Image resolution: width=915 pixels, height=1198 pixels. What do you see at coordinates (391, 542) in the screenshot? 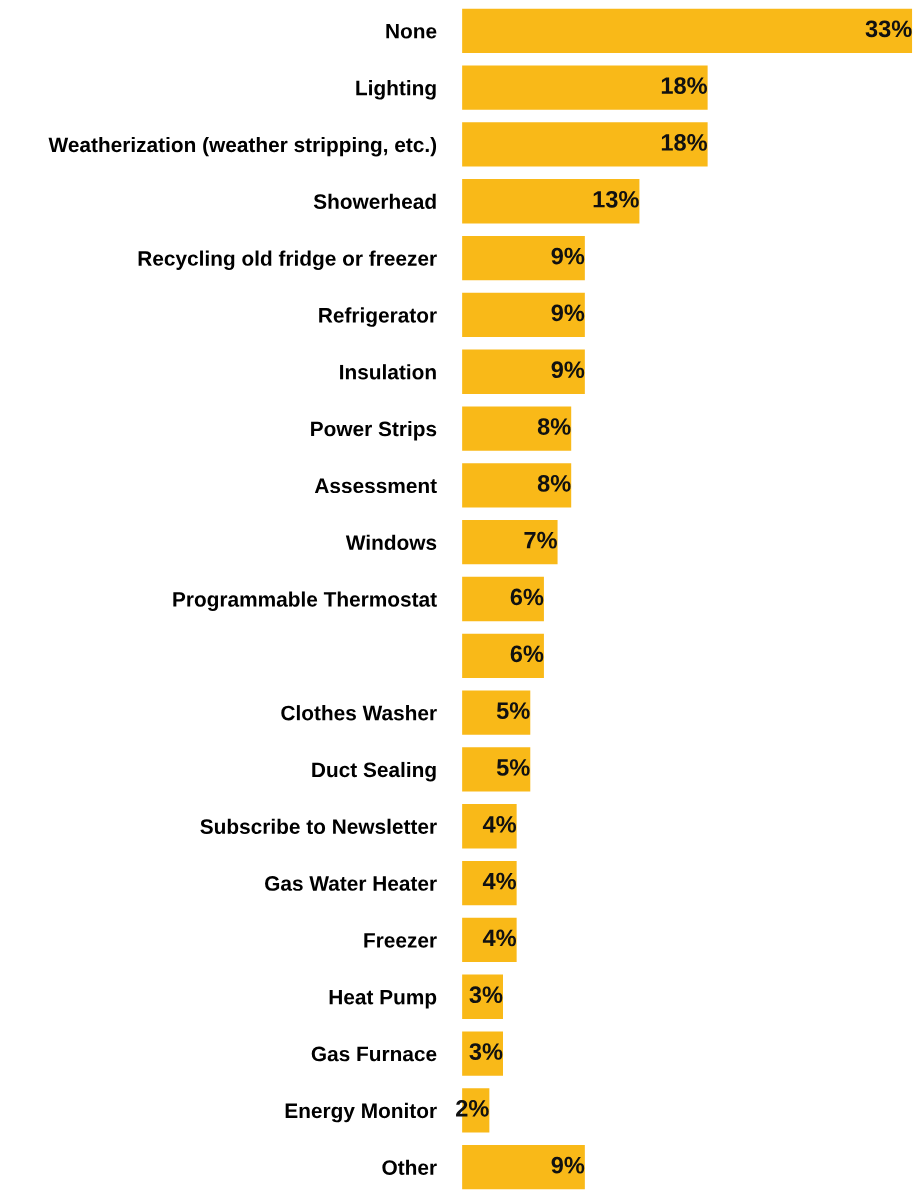
I see `y-tick-label: Windows` at bounding box center [391, 542].